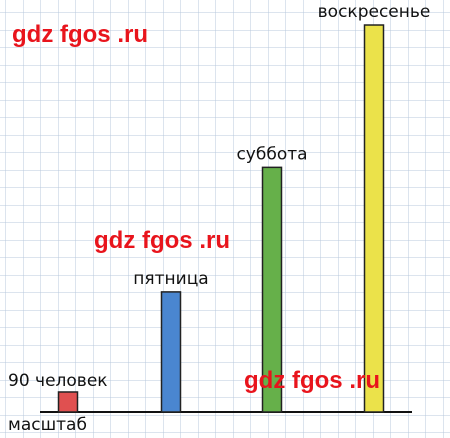  I want to click on category-label: масштаб, so click(47, 425).